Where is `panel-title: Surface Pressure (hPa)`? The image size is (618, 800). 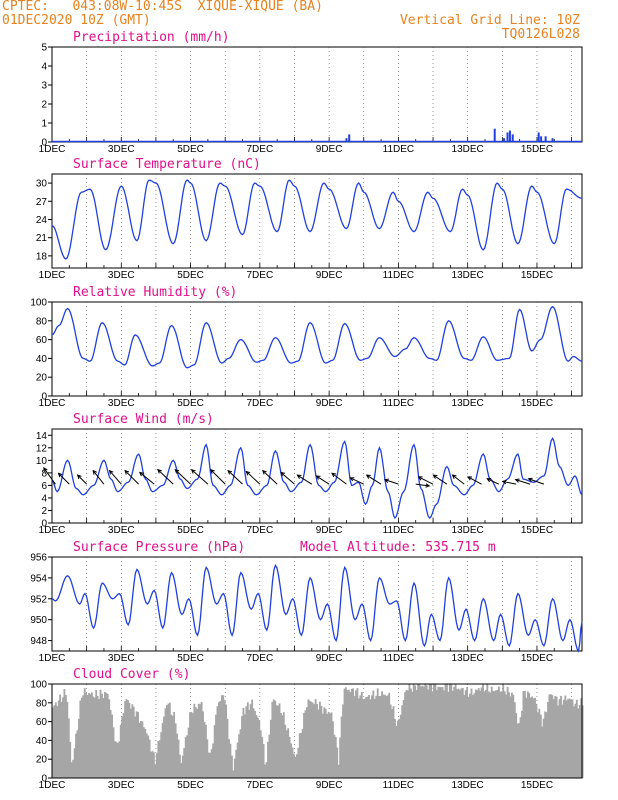 panel-title: Surface Pressure (hPa) is located at coordinates (159, 547).